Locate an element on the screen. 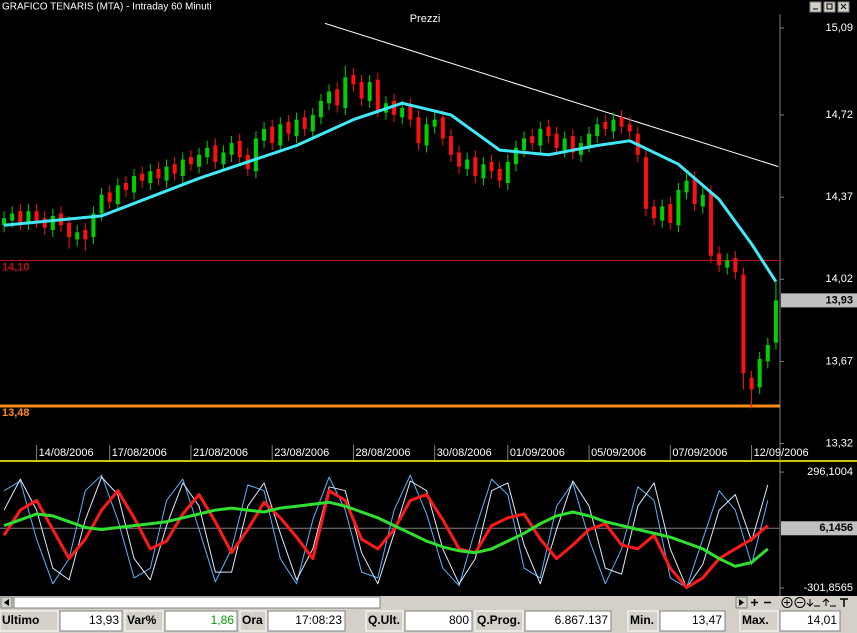 The width and height of the screenshot is (857, 633). x-tick-label: 12/09/2006 is located at coordinates (781, 453).